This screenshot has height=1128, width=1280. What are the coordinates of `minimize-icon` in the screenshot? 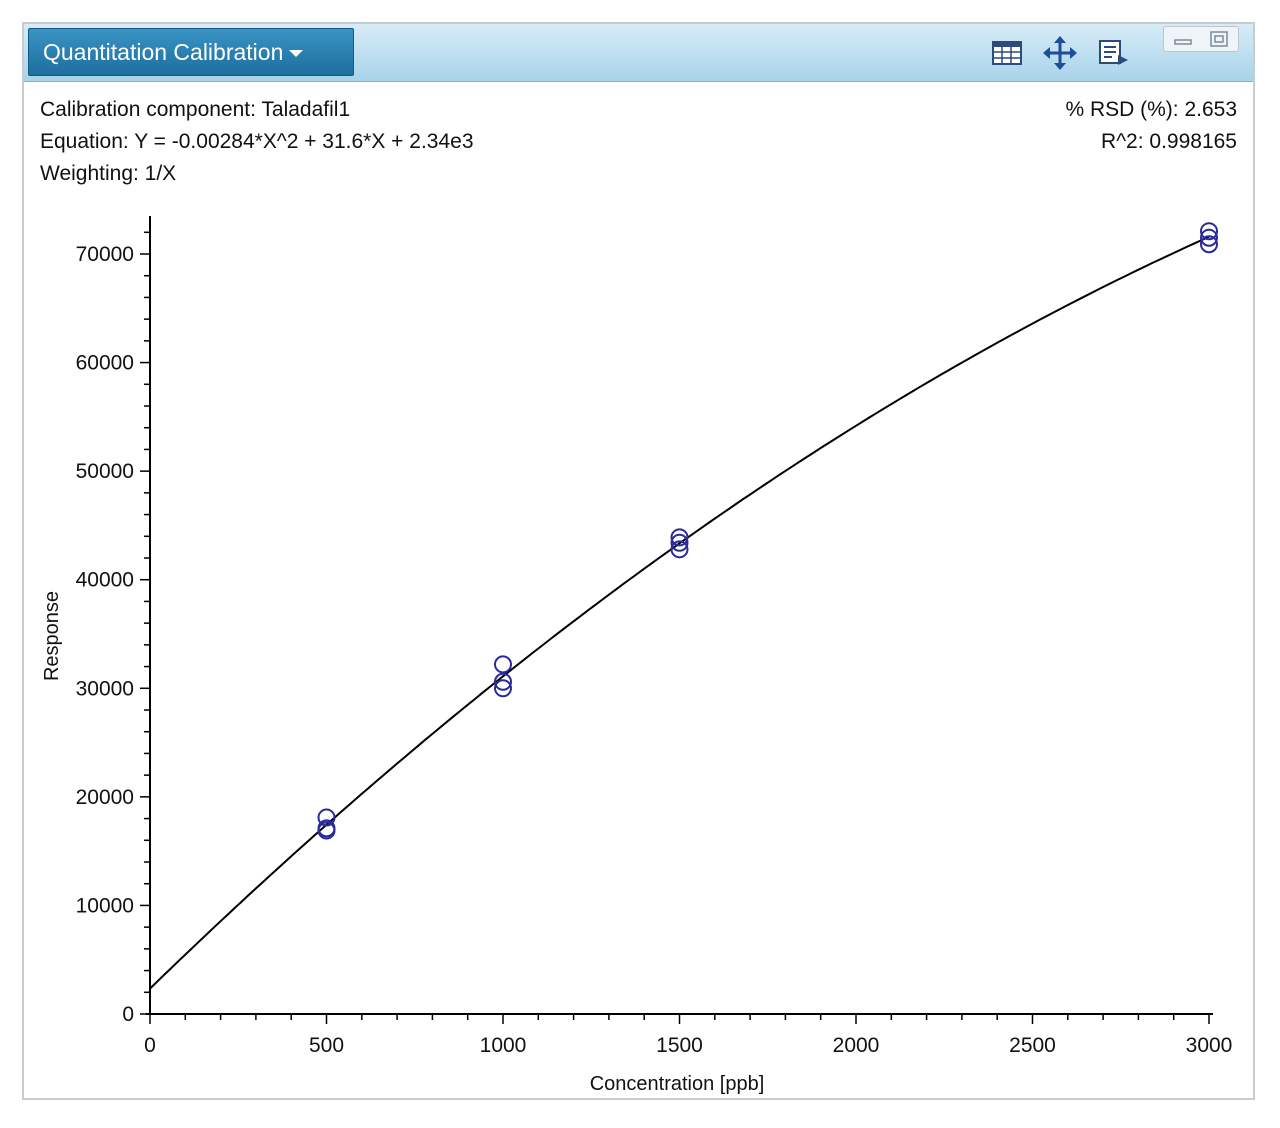 It's located at (1183, 39).